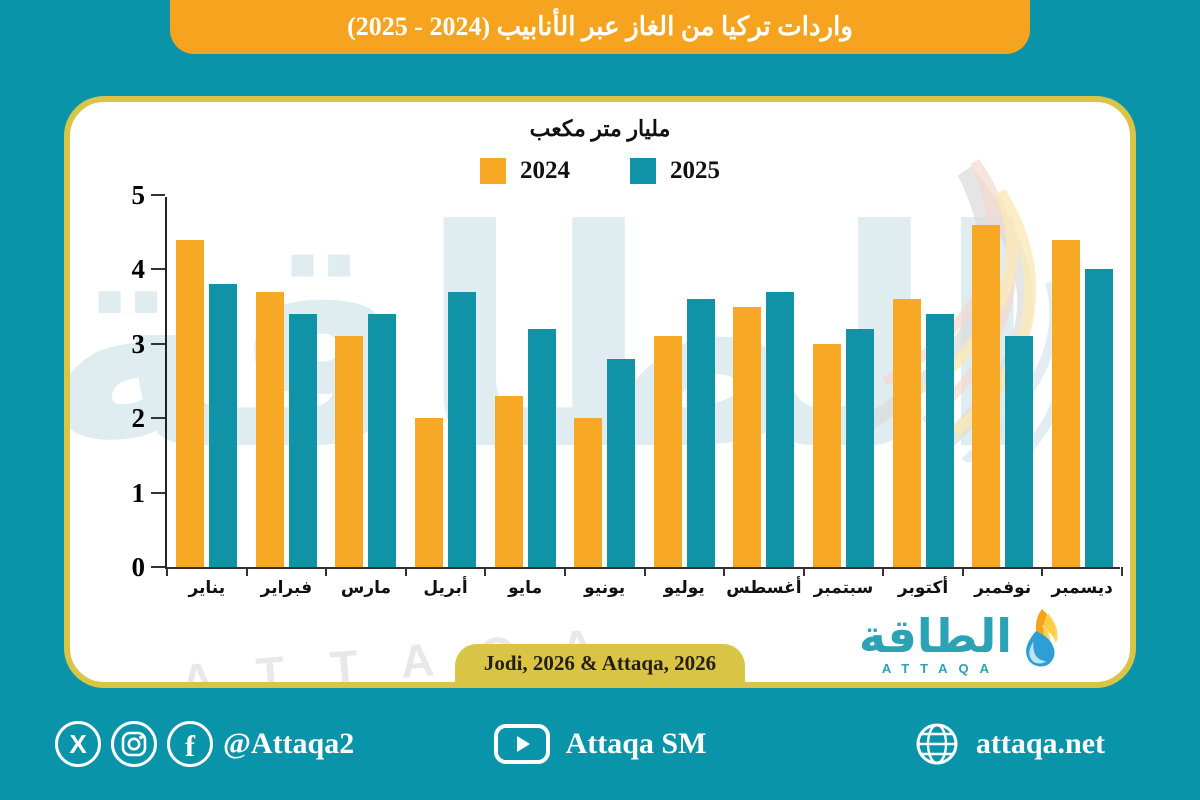 The image size is (1200, 800). What do you see at coordinates (1003, 588) in the screenshot?
I see `x-axis-month-label: نوفمبر` at bounding box center [1003, 588].